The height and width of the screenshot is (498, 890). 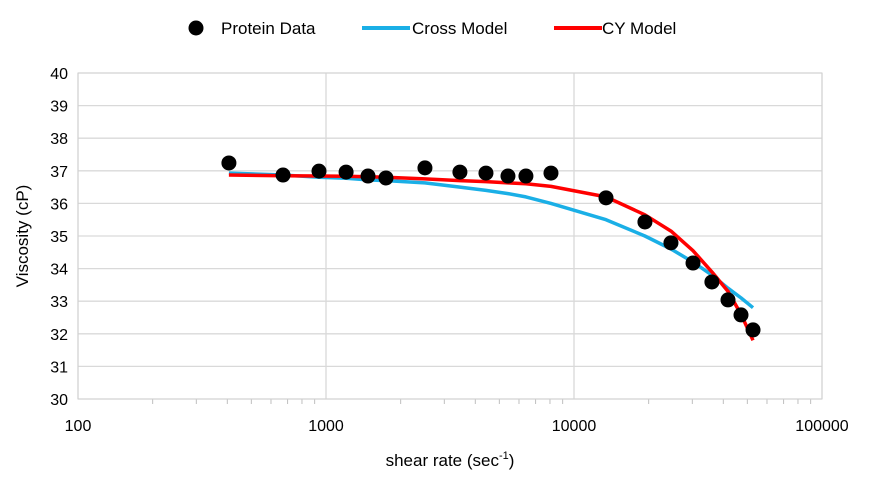 I want to click on y-tick-label: 34, so click(x=59, y=270).